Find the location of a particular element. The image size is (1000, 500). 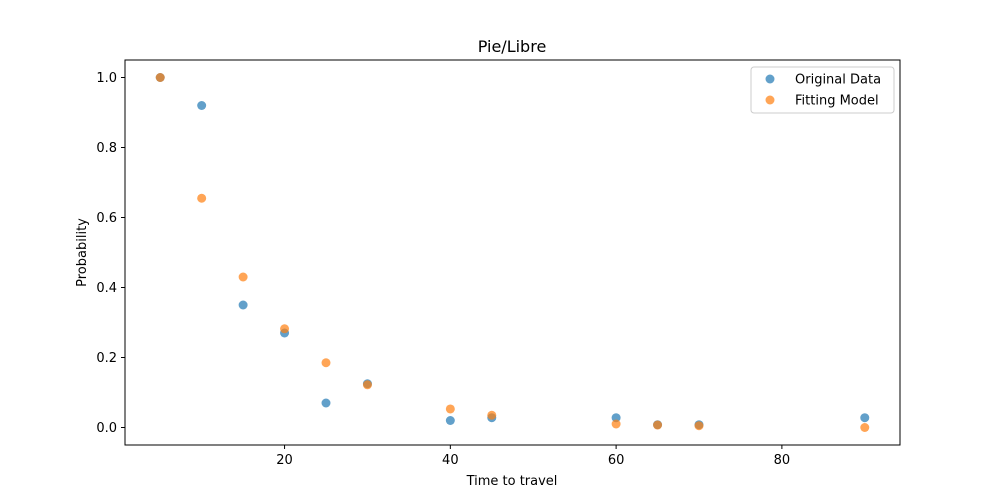

x-tick-label: 40 is located at coordinates (450, 460).